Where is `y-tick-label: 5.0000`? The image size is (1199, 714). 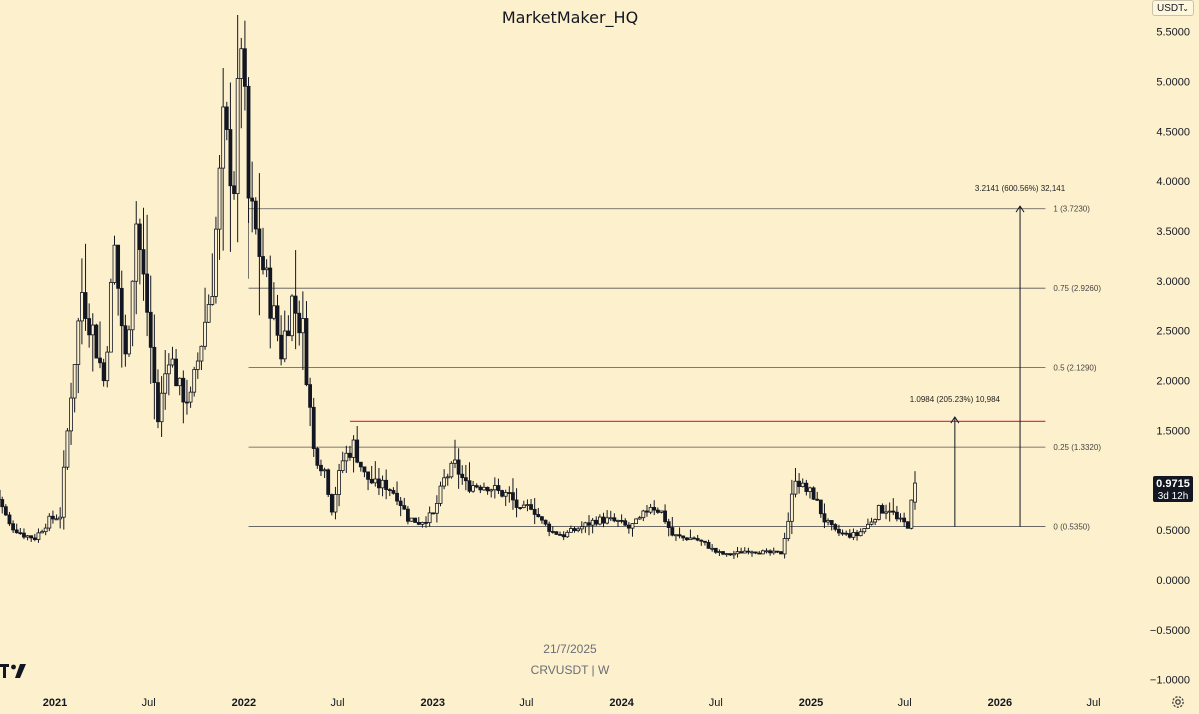 y-tick-label: 5.0000 is located at coordinates (1173, 82).